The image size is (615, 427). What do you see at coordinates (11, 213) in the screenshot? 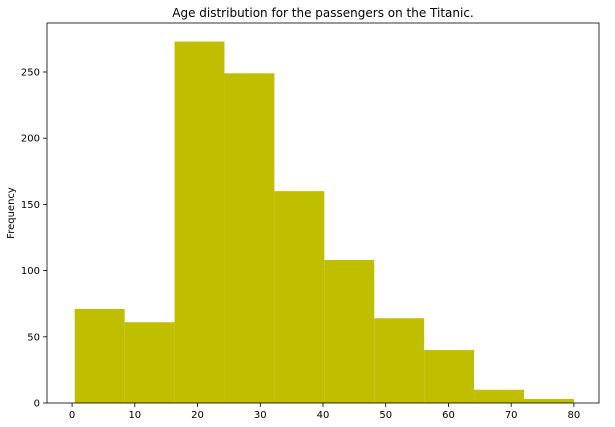
I see `y-axis-label: Frequency` at bounding box center [11, 213].